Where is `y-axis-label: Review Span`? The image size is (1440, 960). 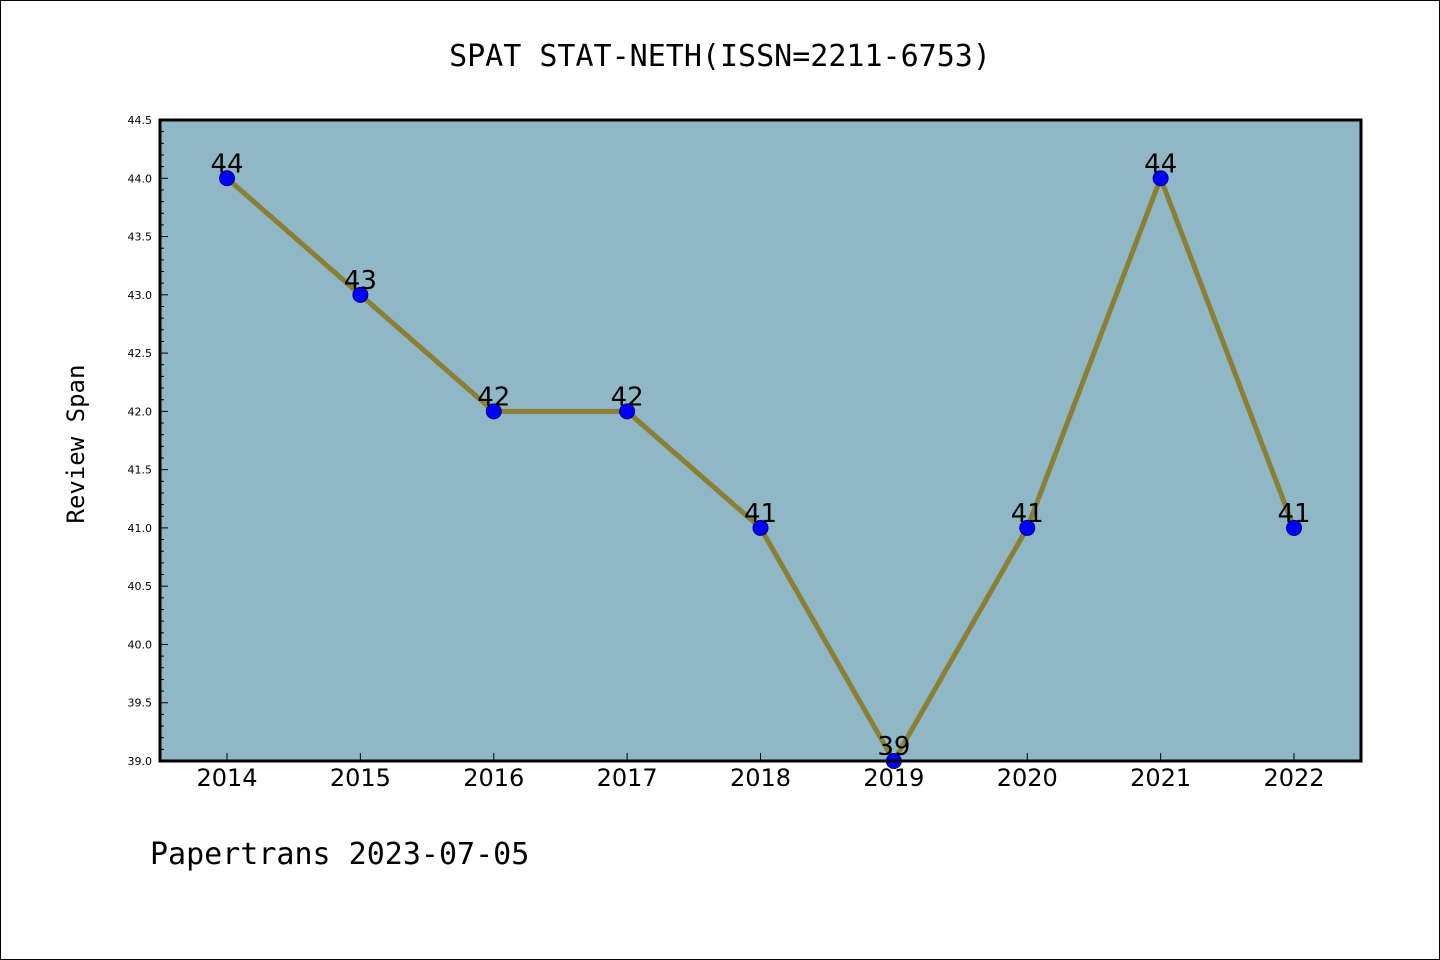 y-axis-label: Review Span is located at coordinates (76, 444).